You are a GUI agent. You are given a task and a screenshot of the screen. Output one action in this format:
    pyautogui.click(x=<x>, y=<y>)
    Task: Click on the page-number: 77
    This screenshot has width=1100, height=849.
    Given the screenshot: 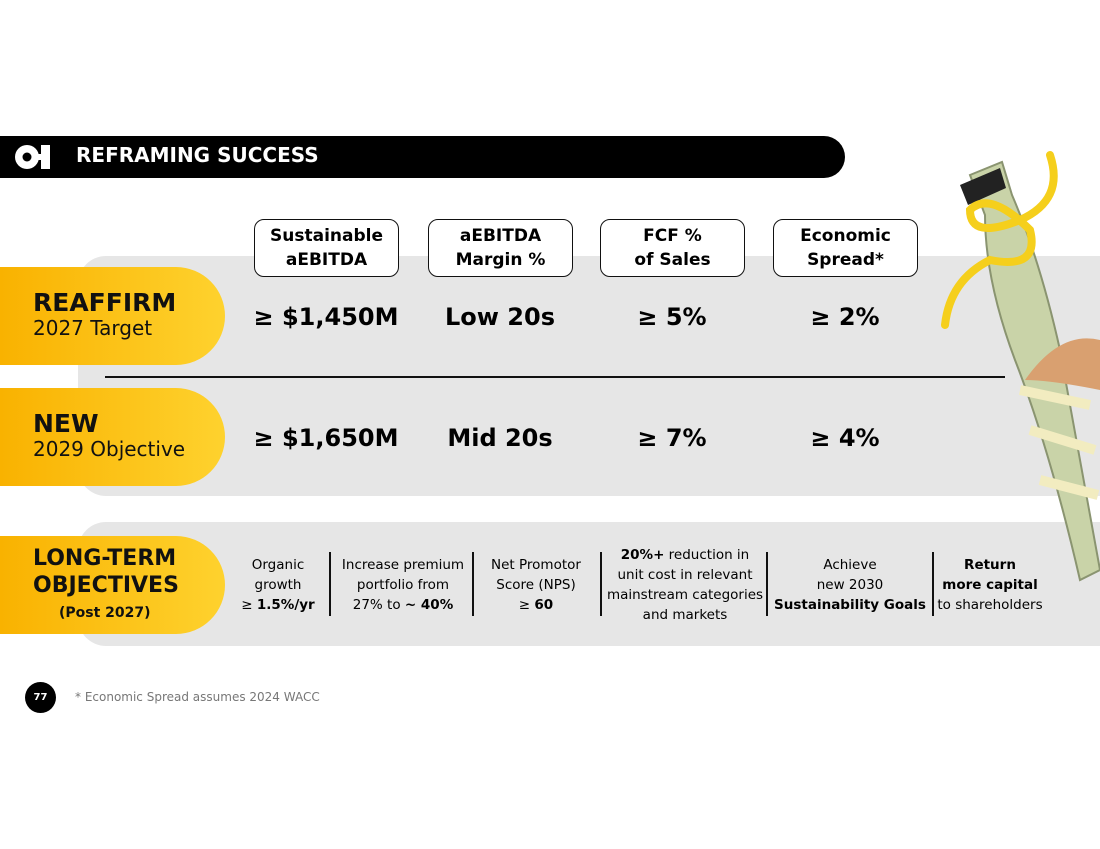 What is the action you would take?
    pyautogui.click(x=40, y=697)
    